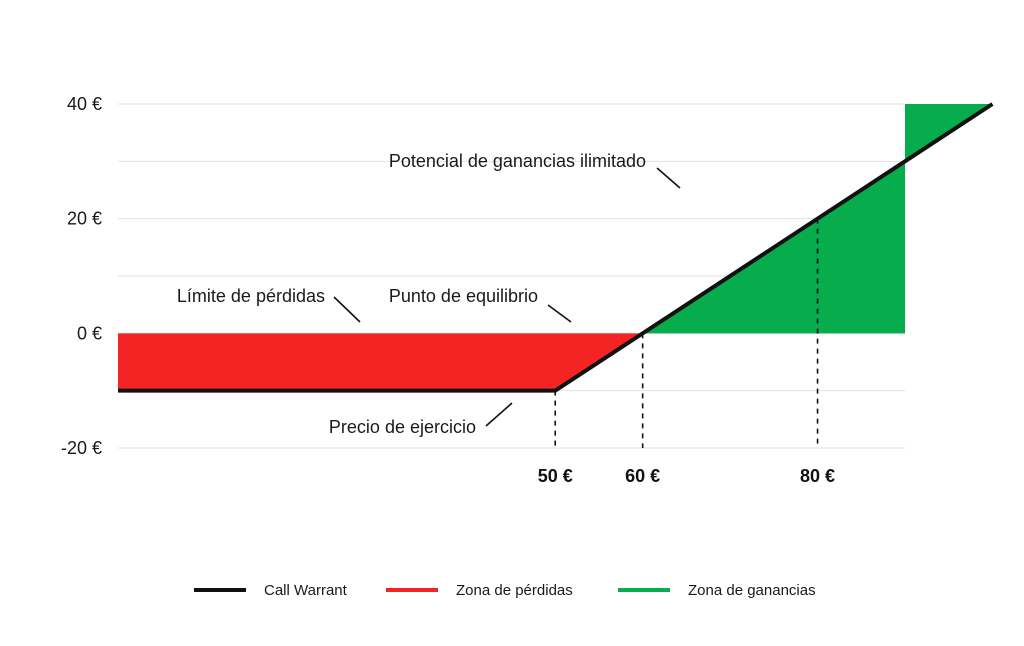 This screenshot has height=646, width=1024. What do you see at coordinates (686, 476) in the screenshot?
I see `x-axis-ticks: 50 € 60 € 80 €` at bounding box center [686, 476].